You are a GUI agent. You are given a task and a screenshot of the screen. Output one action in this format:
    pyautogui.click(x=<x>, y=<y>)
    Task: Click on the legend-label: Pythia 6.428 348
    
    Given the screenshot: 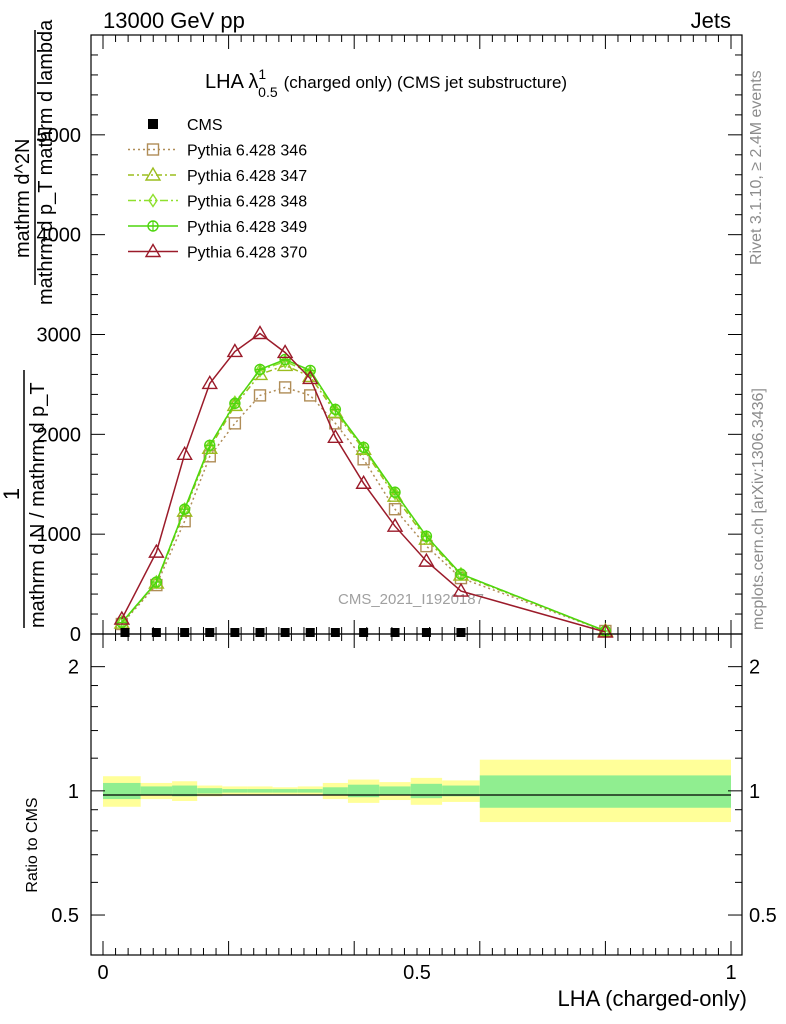 What is the action you would take?
    pyautogui.click(x=247, y=202)
    